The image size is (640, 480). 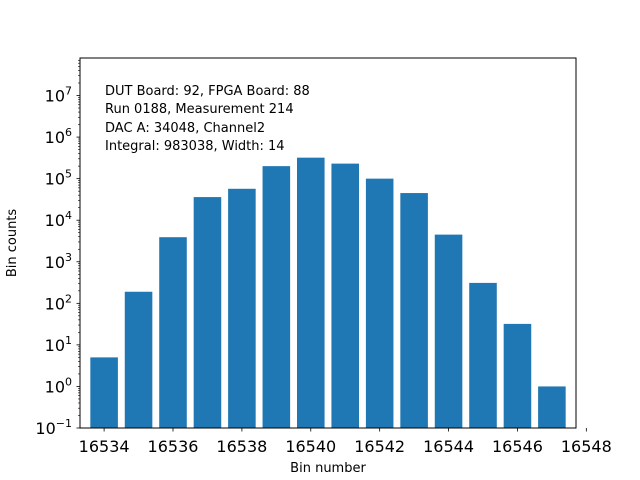 I want to click on y-tick-label: 10⁷, so click(x=58, y=95).